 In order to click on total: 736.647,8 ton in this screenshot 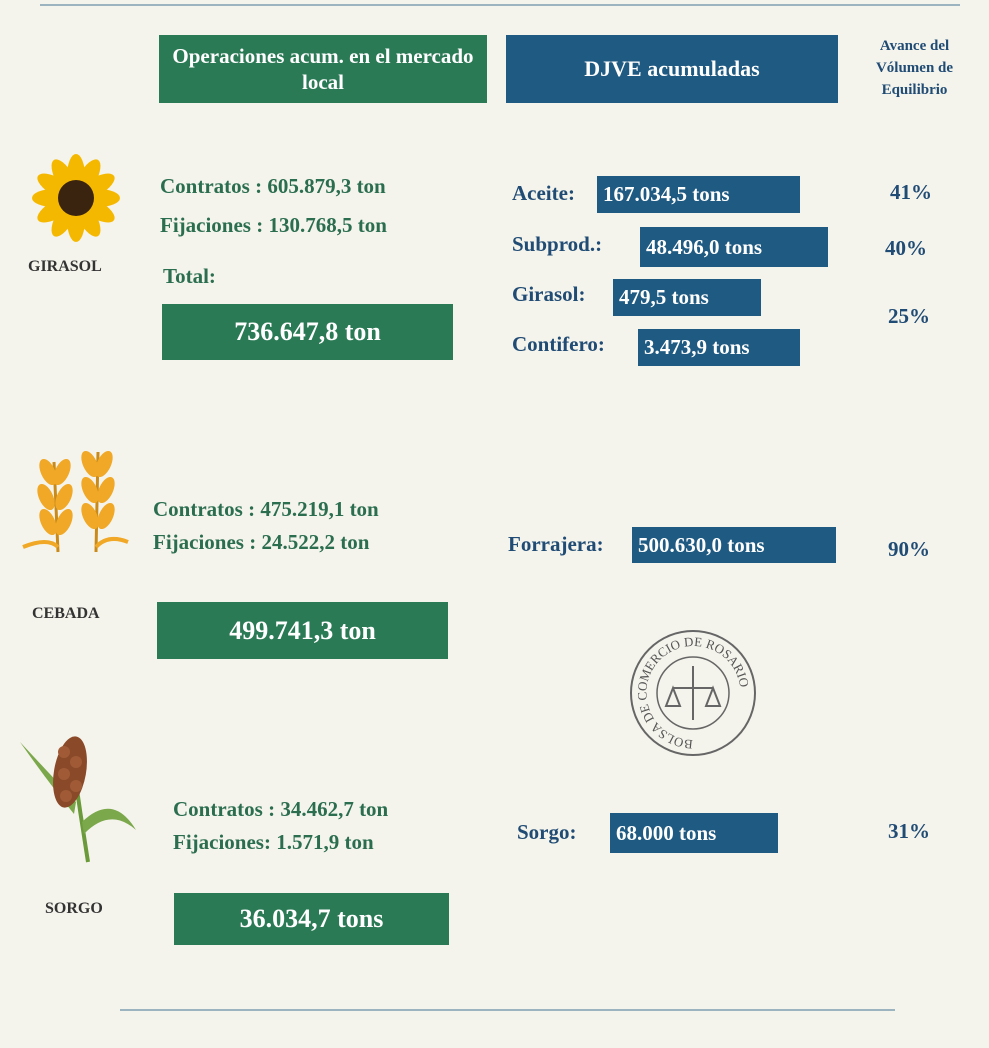, I will do `click(307, 332)`.